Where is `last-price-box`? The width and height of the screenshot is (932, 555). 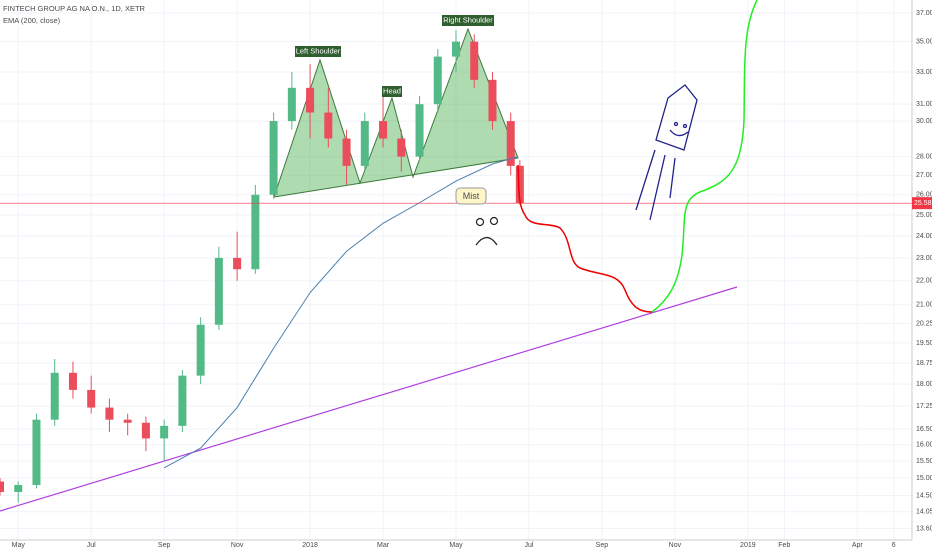
last-price-box is located at coordinates (922, 203).